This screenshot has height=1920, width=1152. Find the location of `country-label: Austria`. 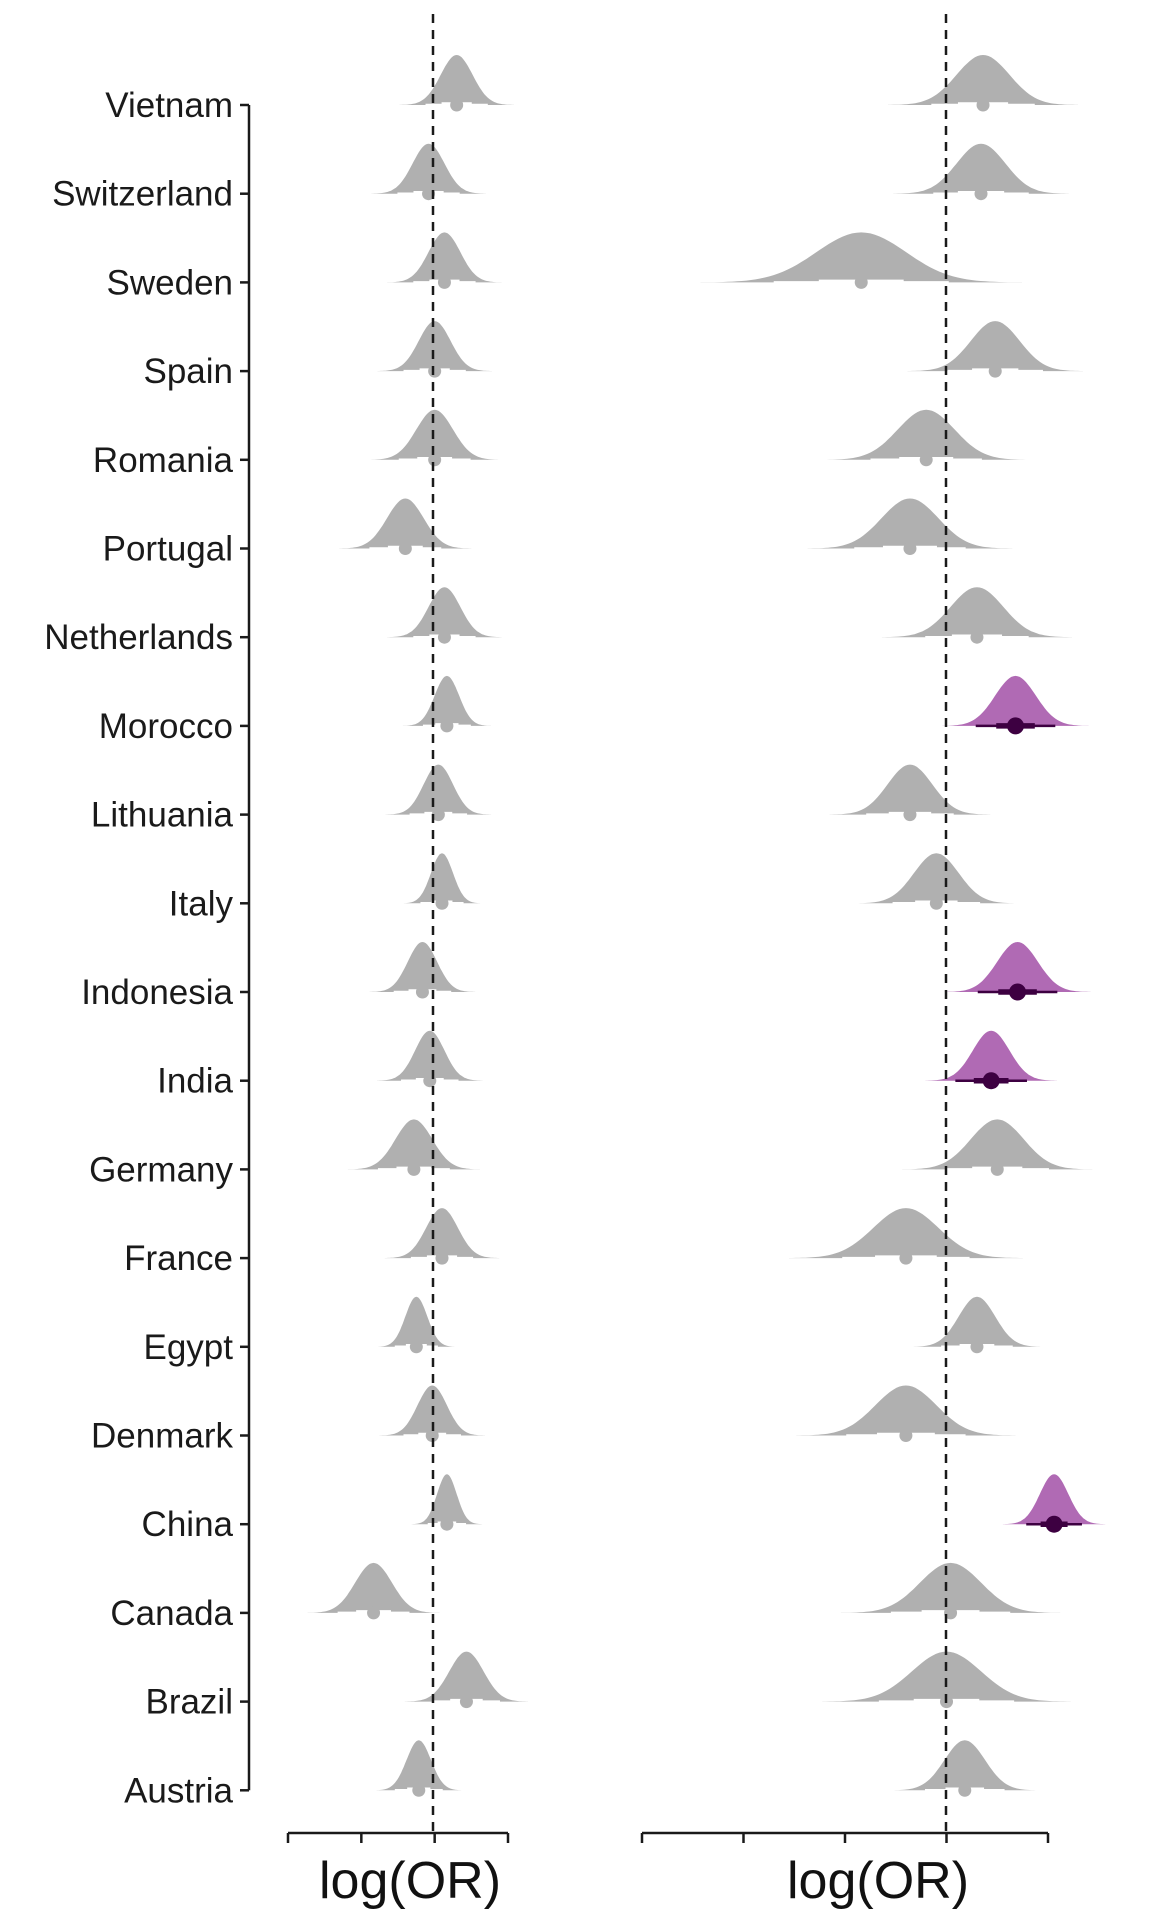

country-label: Austria is located at coordinates (178, 1790).